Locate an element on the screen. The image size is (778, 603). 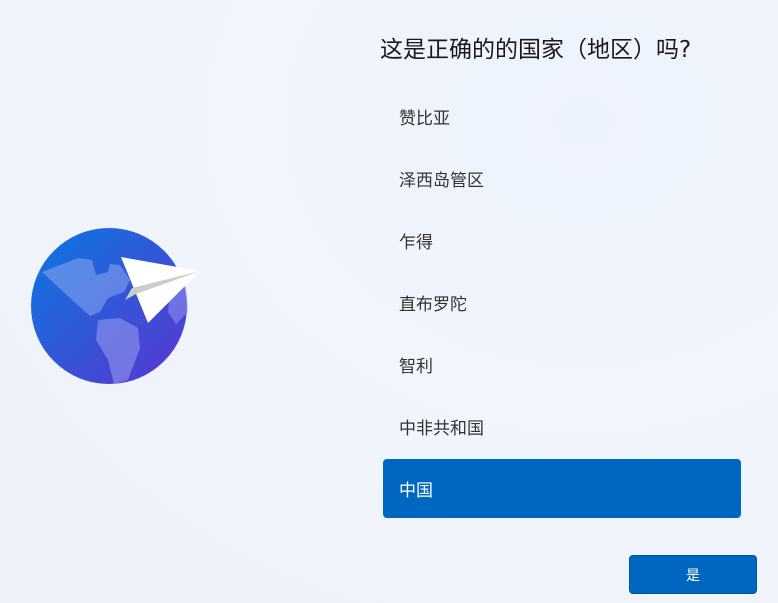
yes-button: 是 is located at coordinates (693, 574).